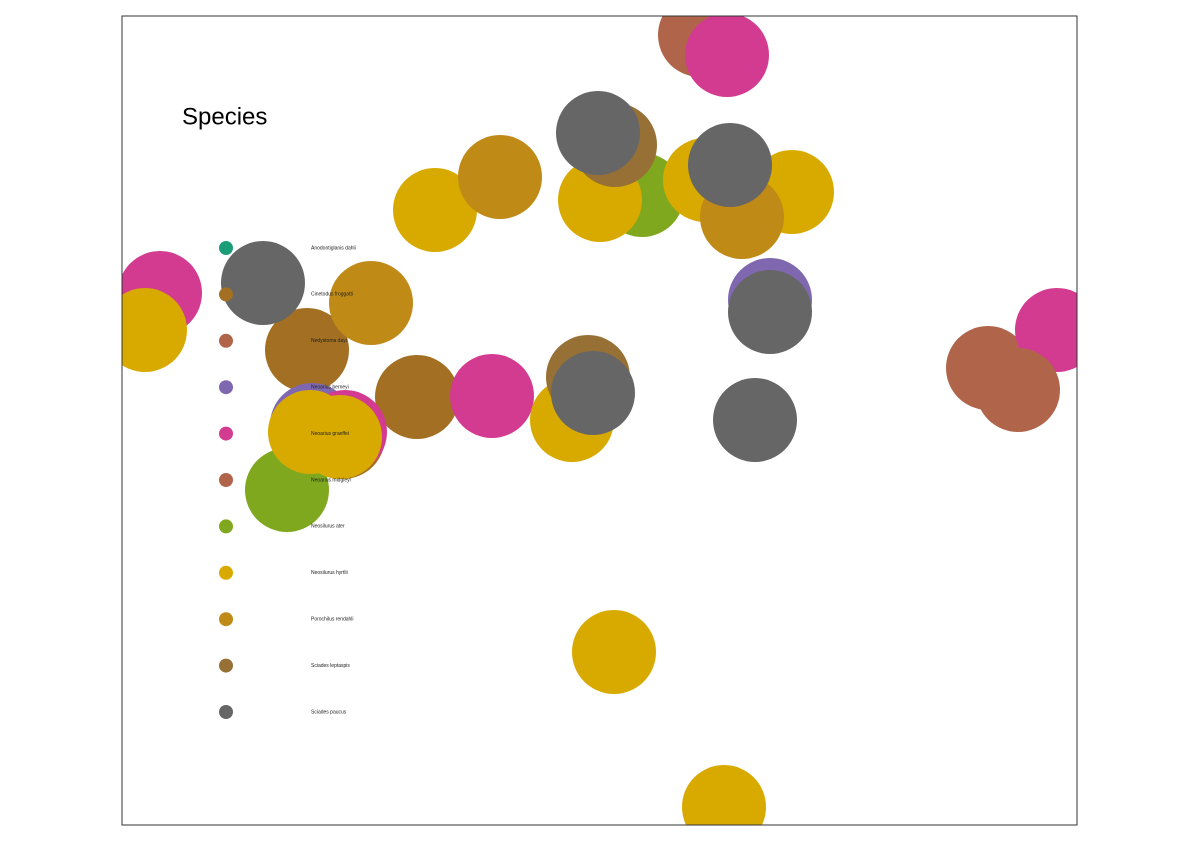 The width and height of the screenshot is (1200, 847). I want to click on legend-label: Neoarius graeffei, so click(330, 434).